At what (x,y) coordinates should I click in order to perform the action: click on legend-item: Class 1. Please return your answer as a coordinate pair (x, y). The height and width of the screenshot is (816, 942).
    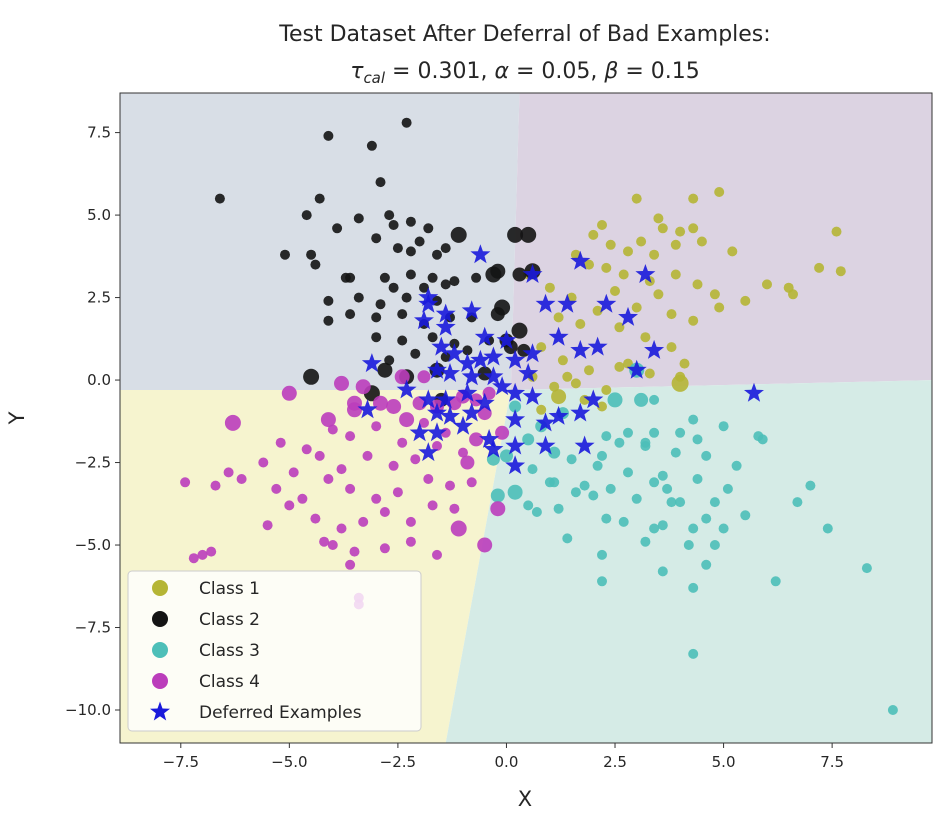
    Looking at the image, I should click on (206, 589).